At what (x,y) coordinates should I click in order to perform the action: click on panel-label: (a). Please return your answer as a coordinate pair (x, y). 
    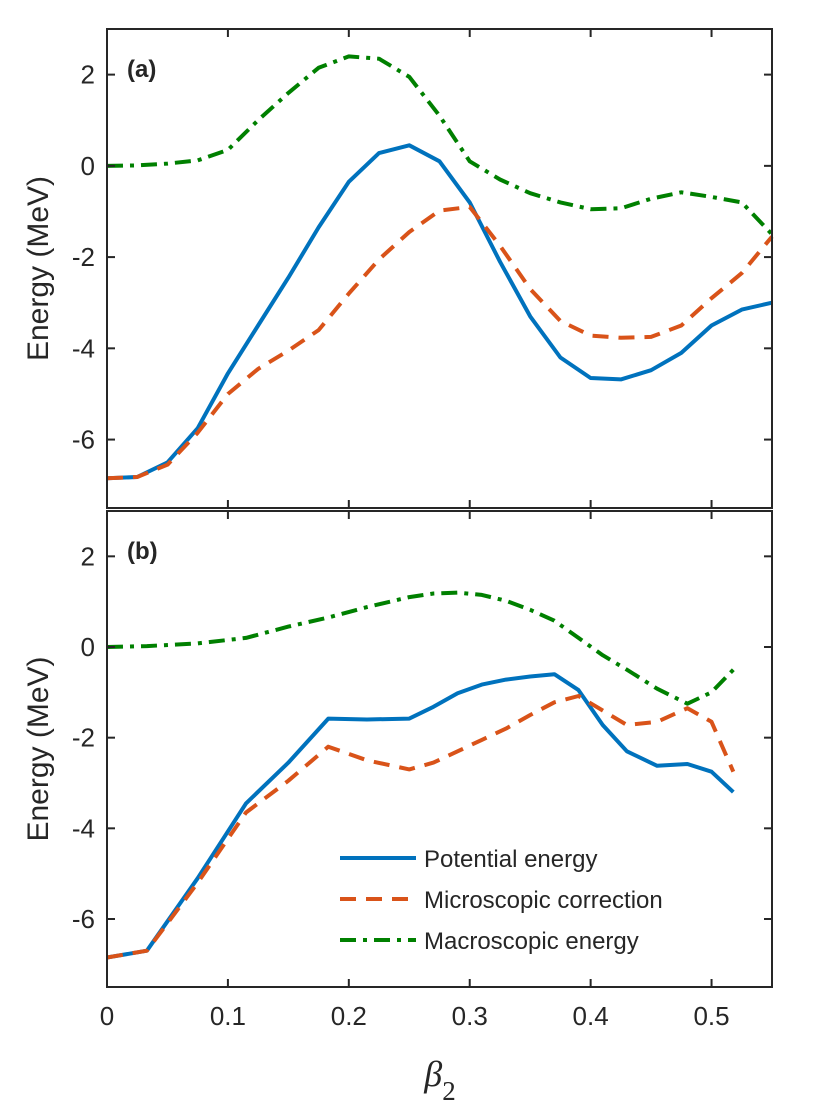
    Looking at the image, I should click on (141, 69).